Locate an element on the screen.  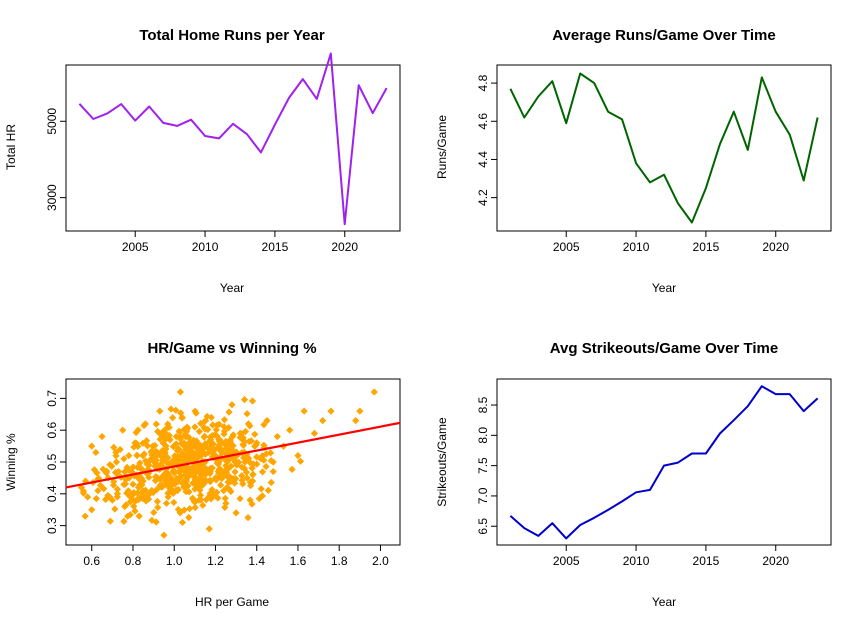
plot-area: 0.6 0.8 1.0 1.2 1.4 1.6 1.8 2.0 0.3 0.4 0.5 0.6 0.7 is located at coordinates (223, 473).